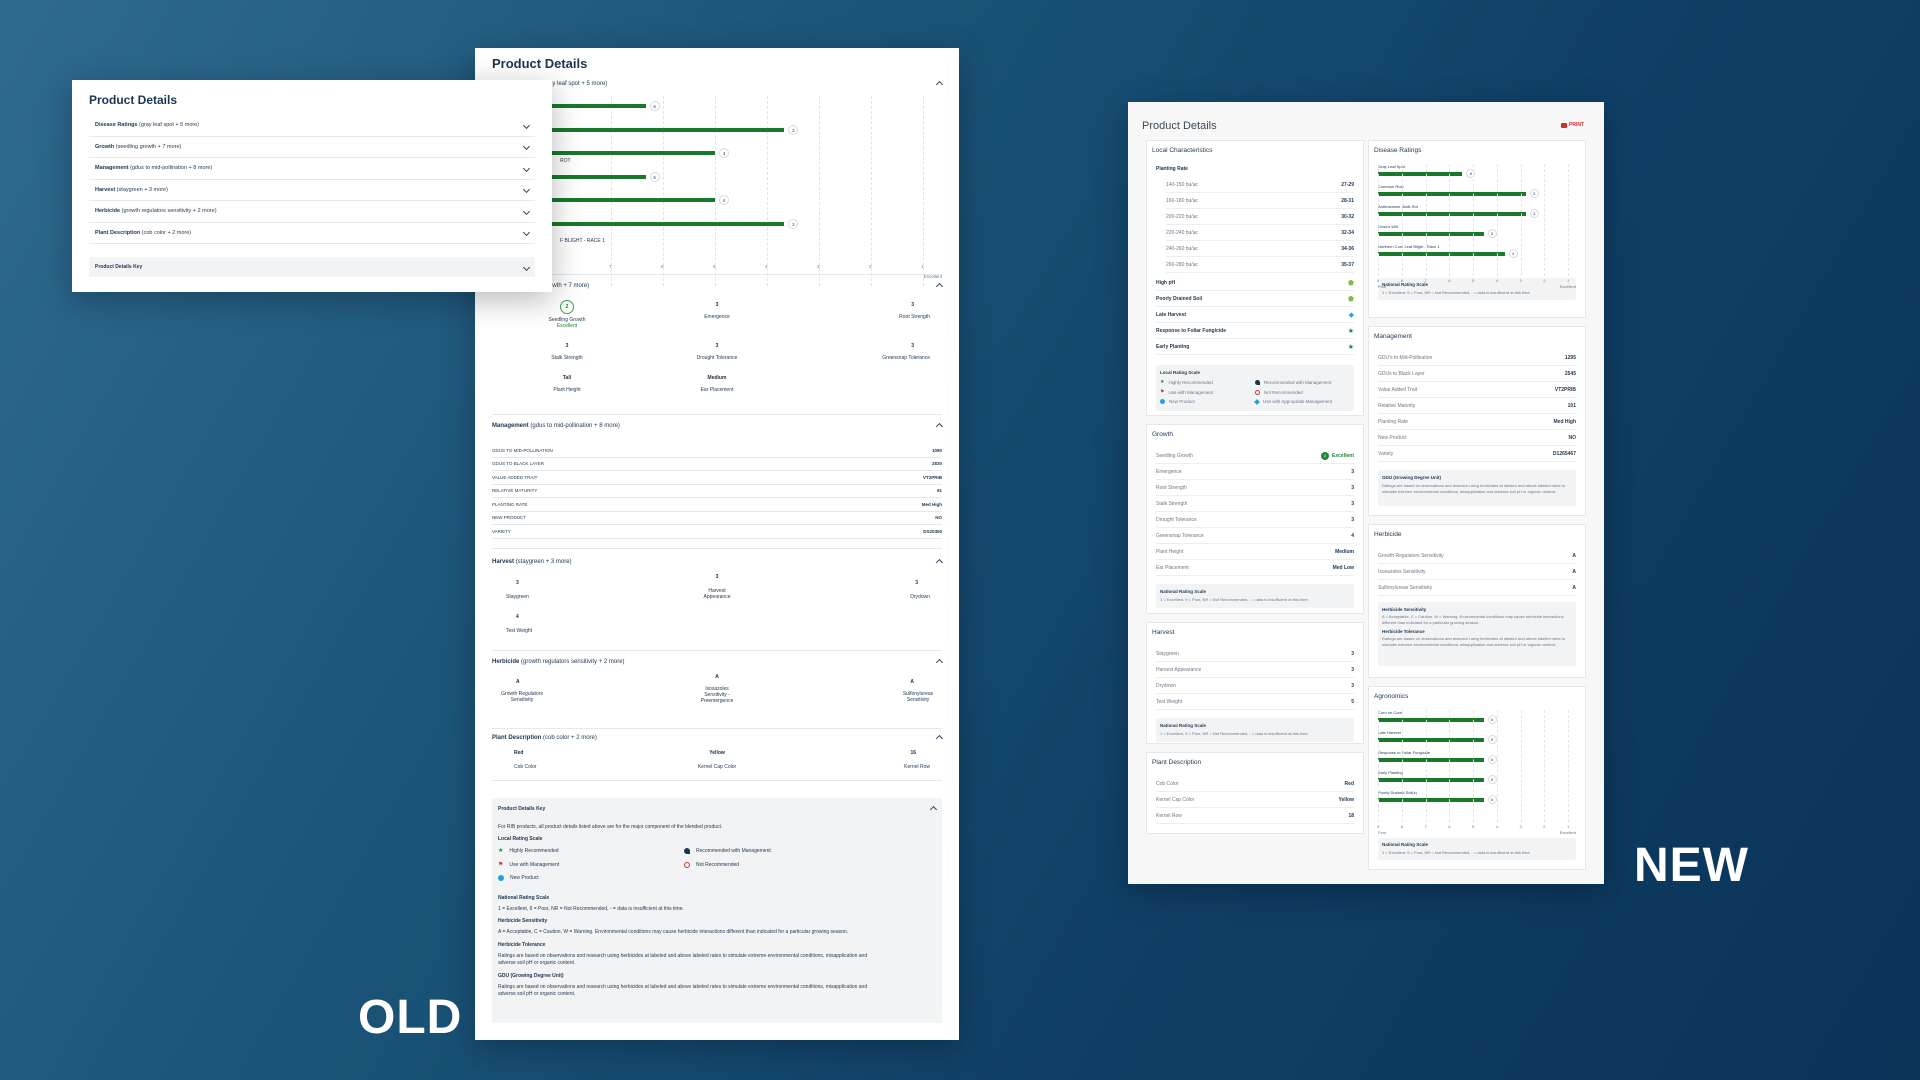 The height and width of the screenshot is (1080, 1920). What do you see at coordinates (1182, 216) in the screenshot?
I see `kv-key: 200-220 bu/ac` at bounding box center [1182, 216].